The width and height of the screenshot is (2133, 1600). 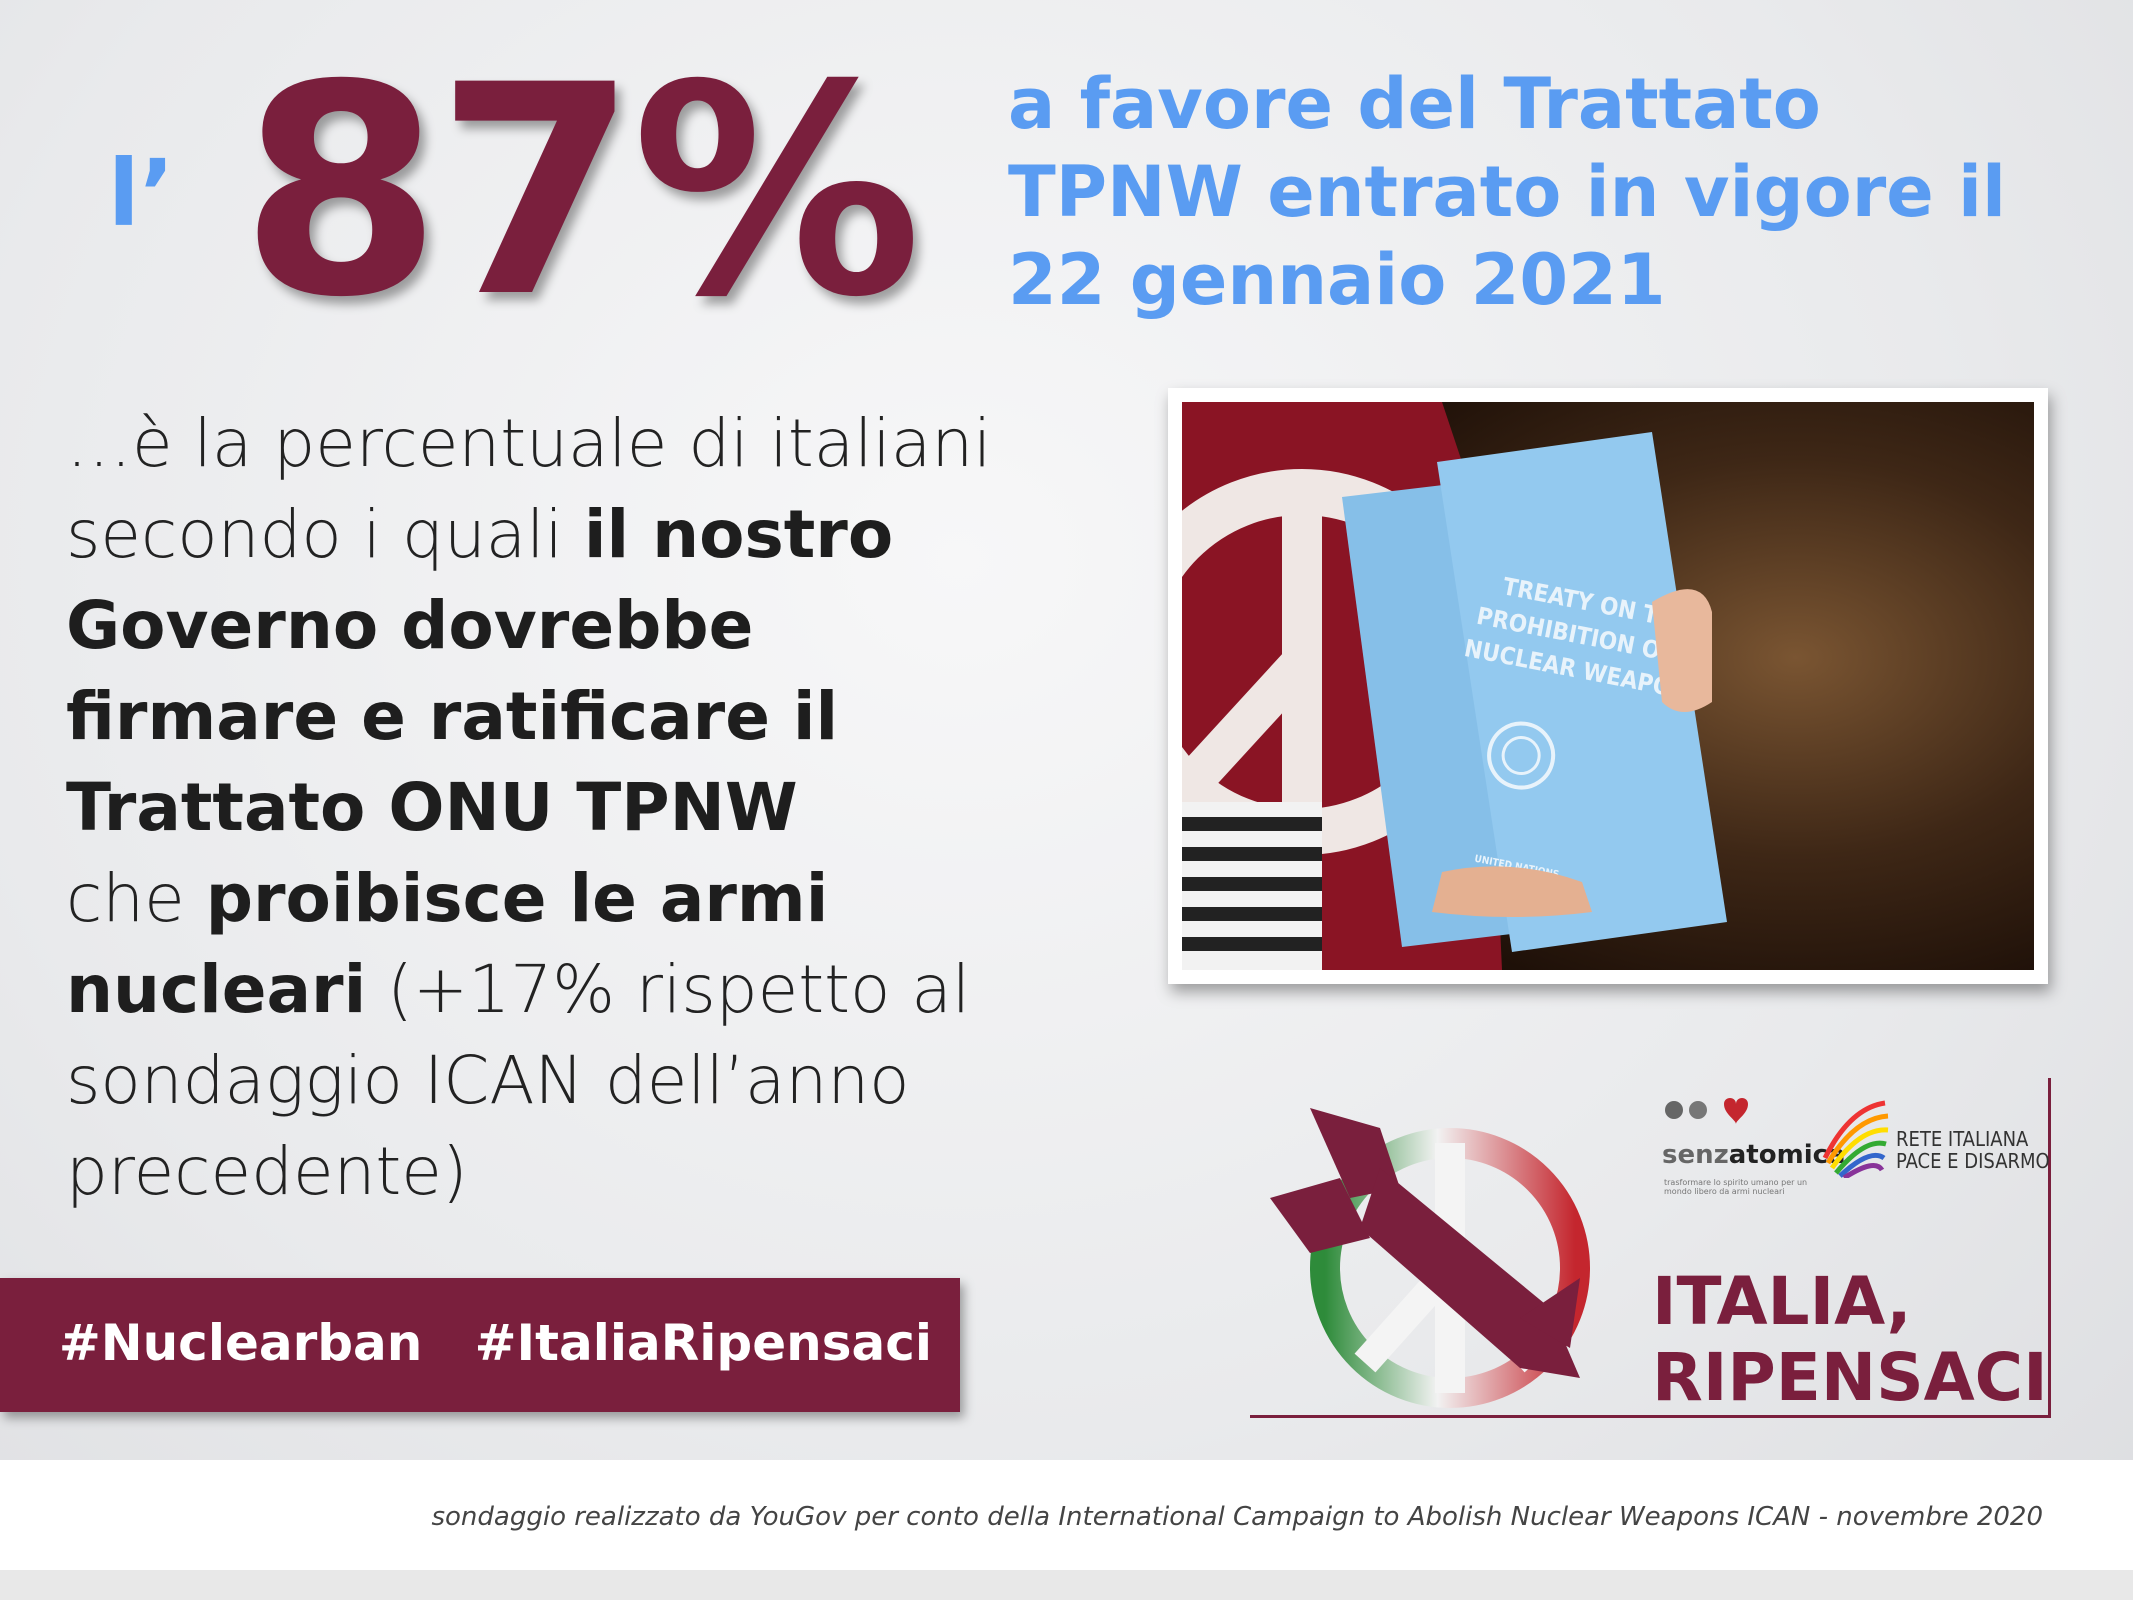 I want to click on frame-line-vertical, so click(x=2049, y=1248).